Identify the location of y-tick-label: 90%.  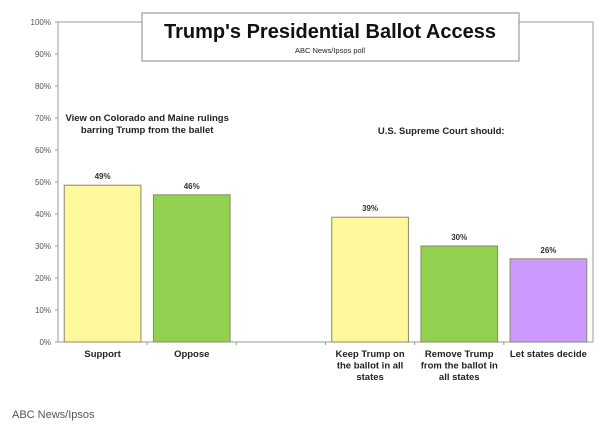
(43, 54).